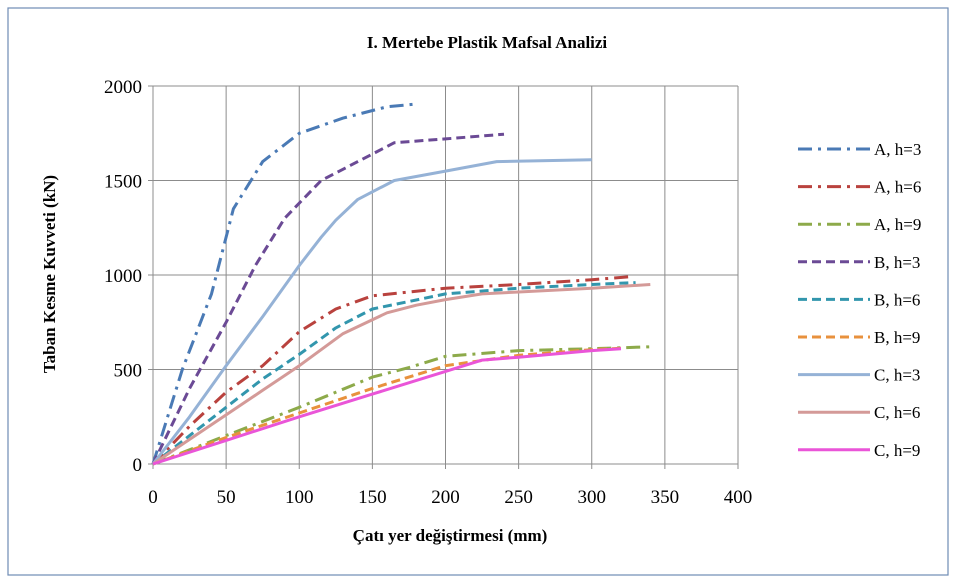  I want to click on legend-label-6: C, h=3, so click(897, 375).